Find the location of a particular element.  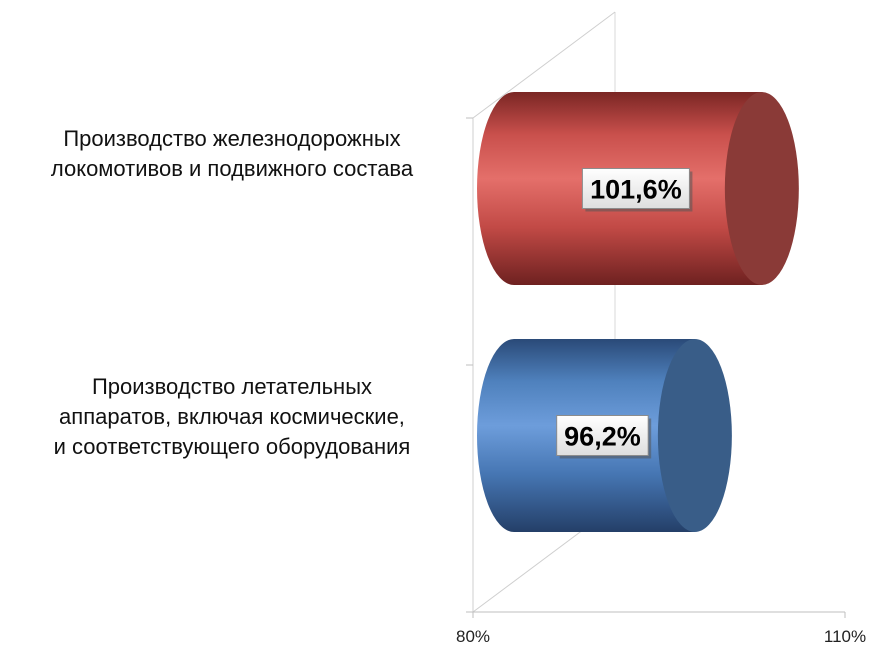

bar-0: 101,6% is located at coordinates (638, 188).